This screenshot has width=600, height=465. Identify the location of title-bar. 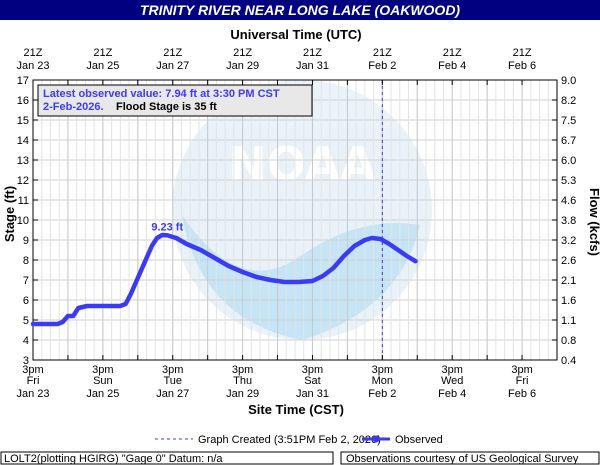
(300, 10).